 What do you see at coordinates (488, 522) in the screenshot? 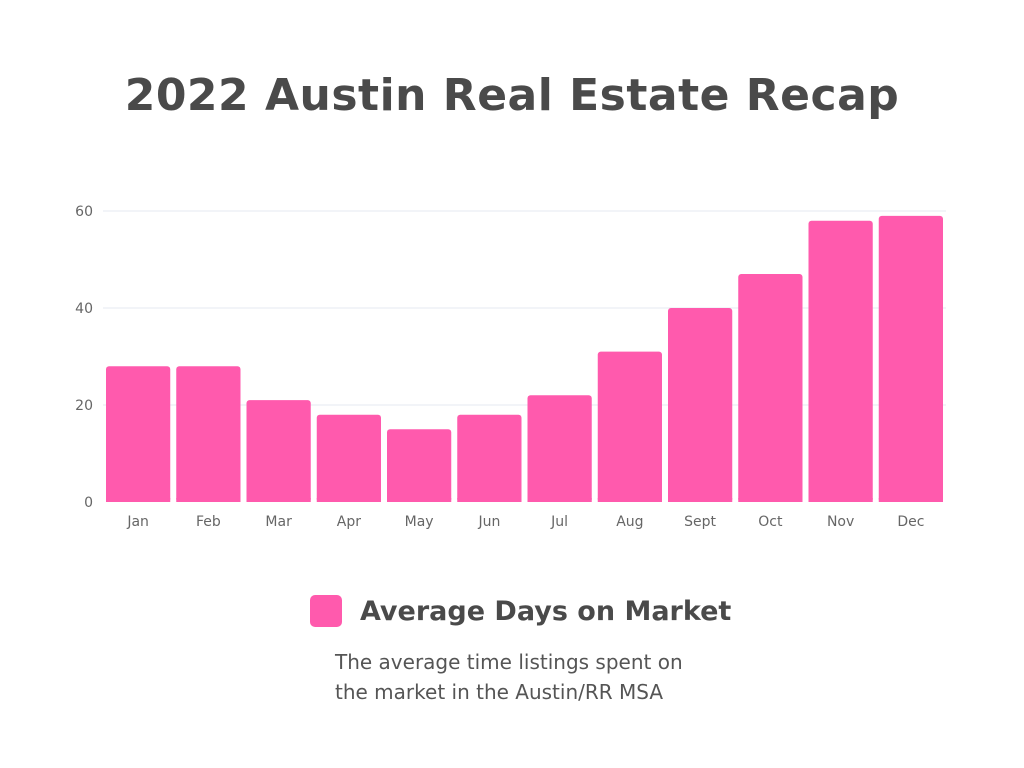
I see `x-tick-label: Jun` at bounding box center [488, 522].